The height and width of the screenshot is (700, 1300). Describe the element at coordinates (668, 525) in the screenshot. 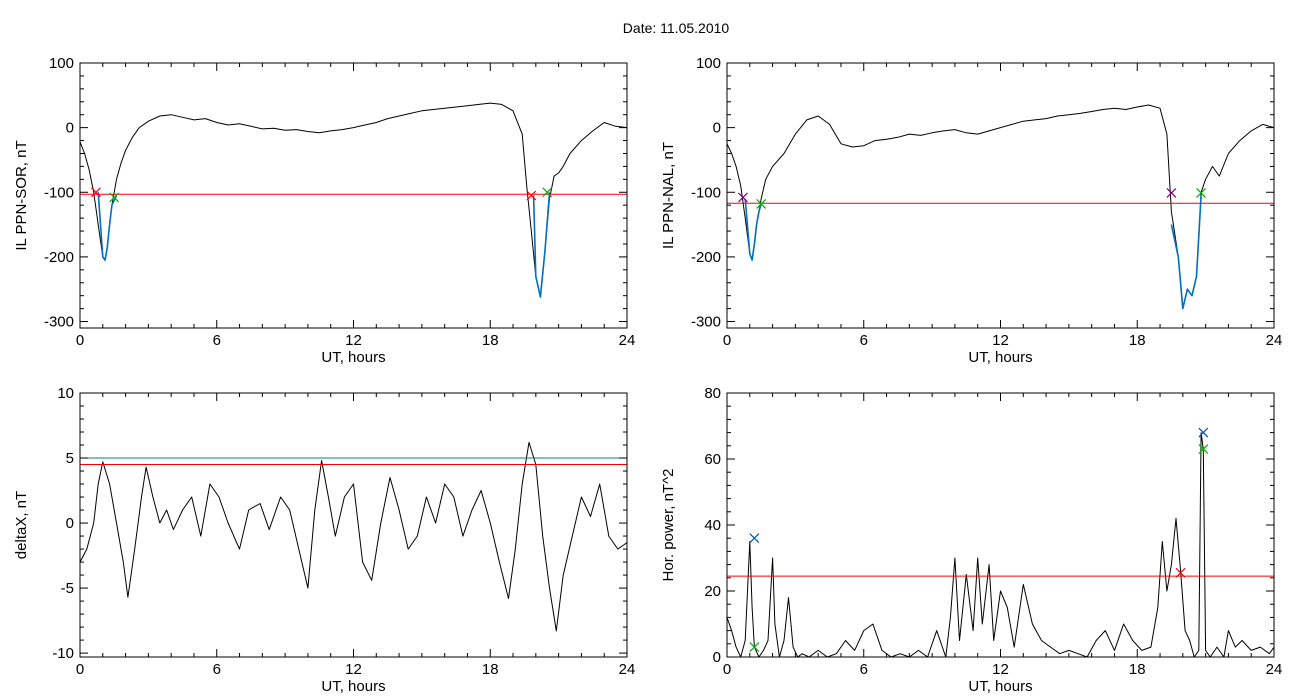

I see `y-axis-label: Hor. power, nT^2` at that location.